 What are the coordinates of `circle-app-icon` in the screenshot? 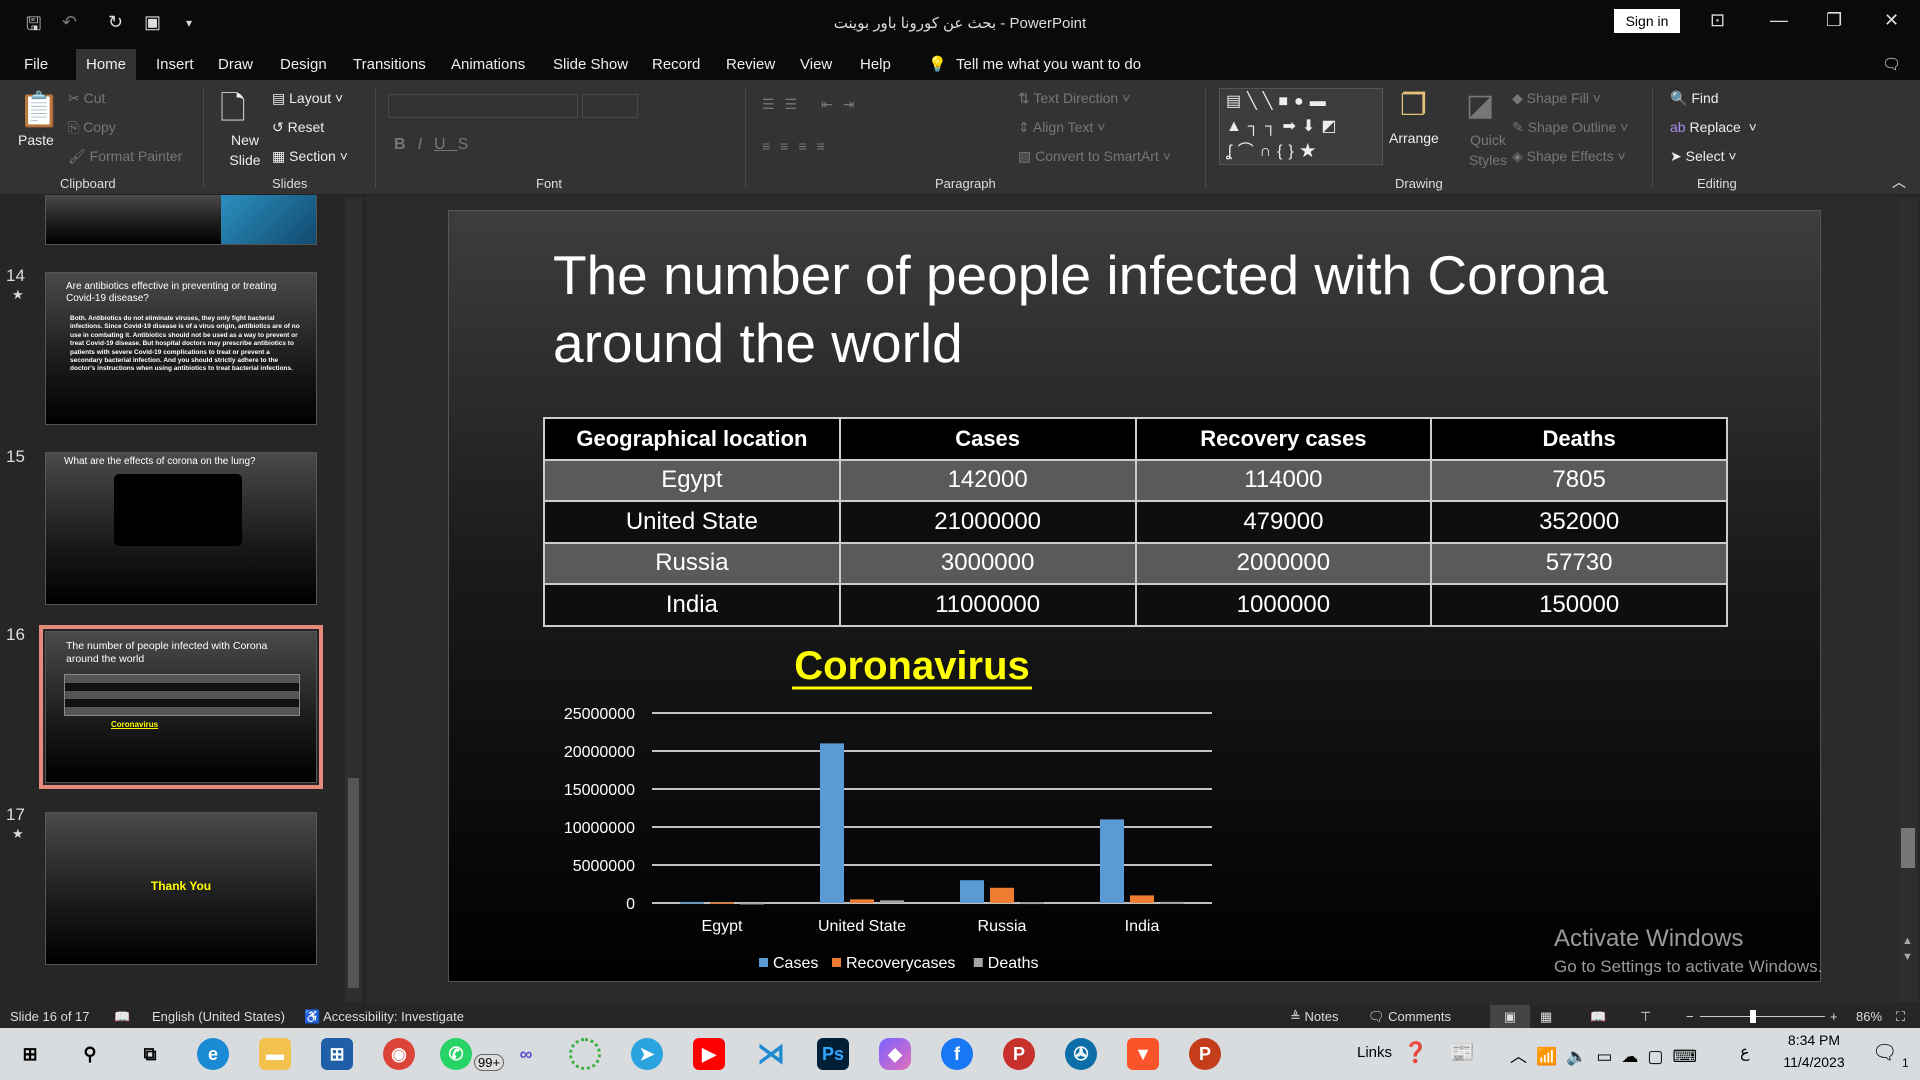 It's located at (585, 1054).